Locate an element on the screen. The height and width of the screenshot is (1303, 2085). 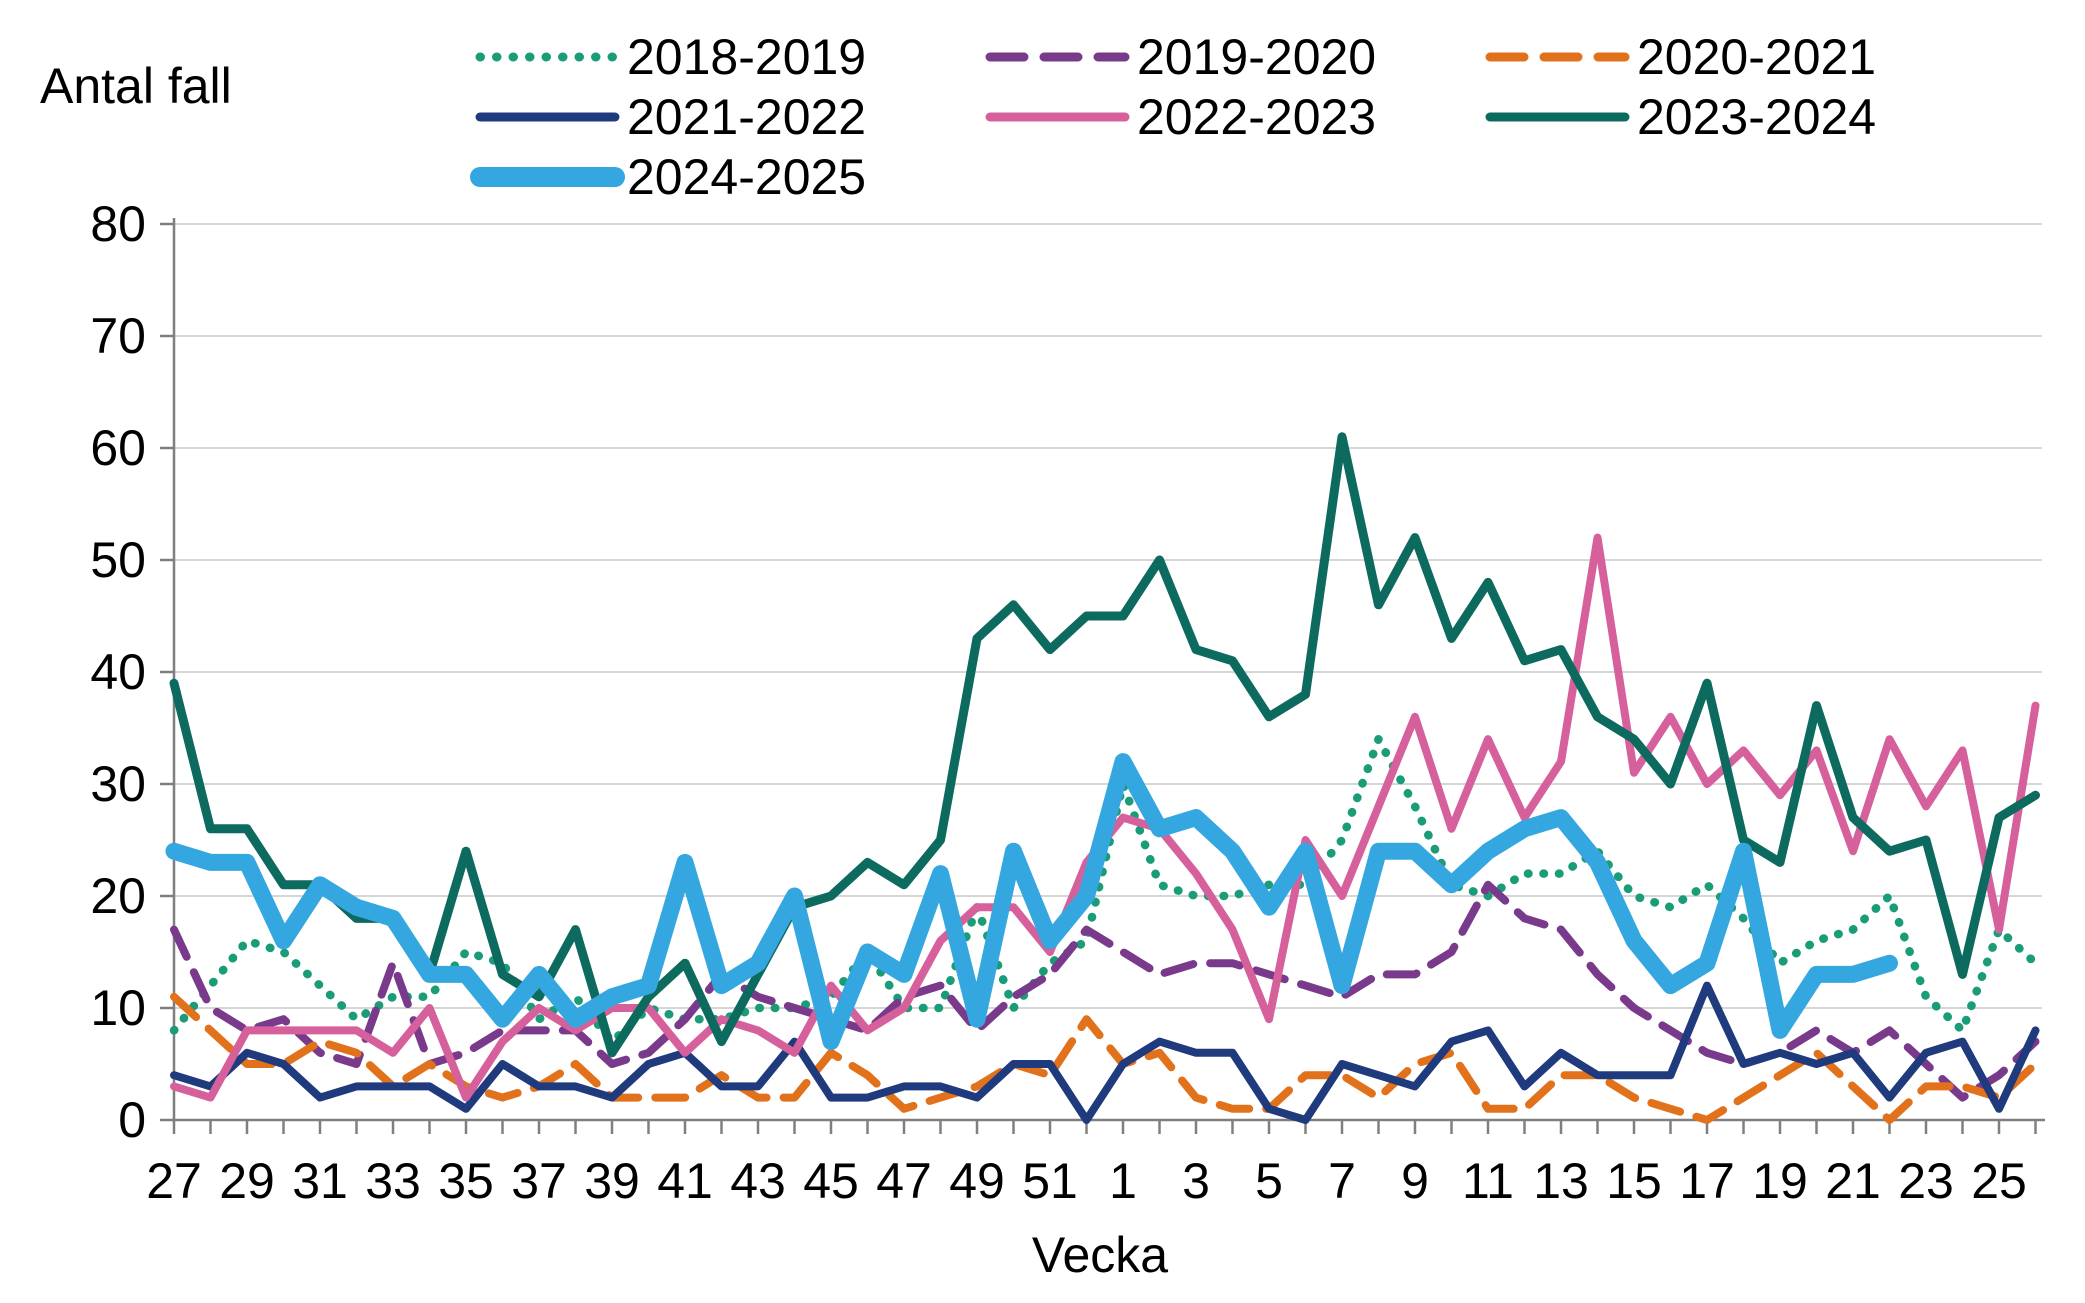
x-tick-label: 7 is located at coordinates (1342, 1181).